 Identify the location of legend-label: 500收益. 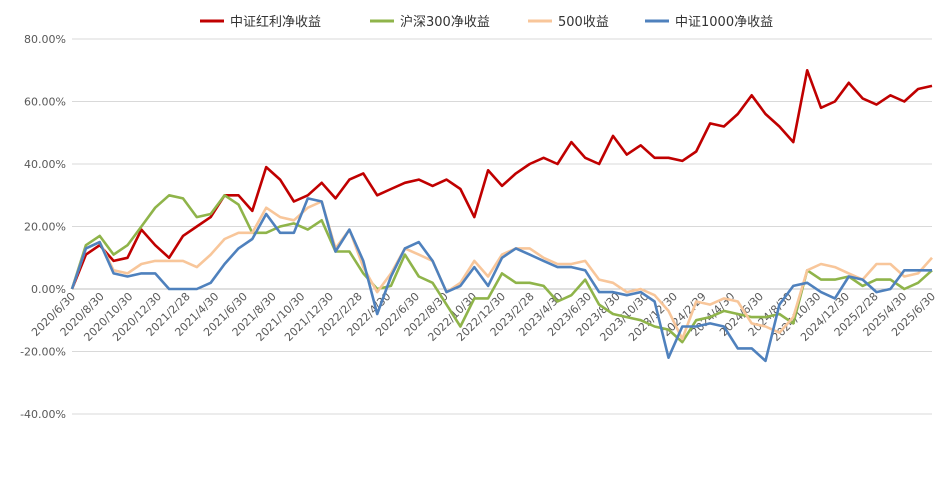
(583, 22).